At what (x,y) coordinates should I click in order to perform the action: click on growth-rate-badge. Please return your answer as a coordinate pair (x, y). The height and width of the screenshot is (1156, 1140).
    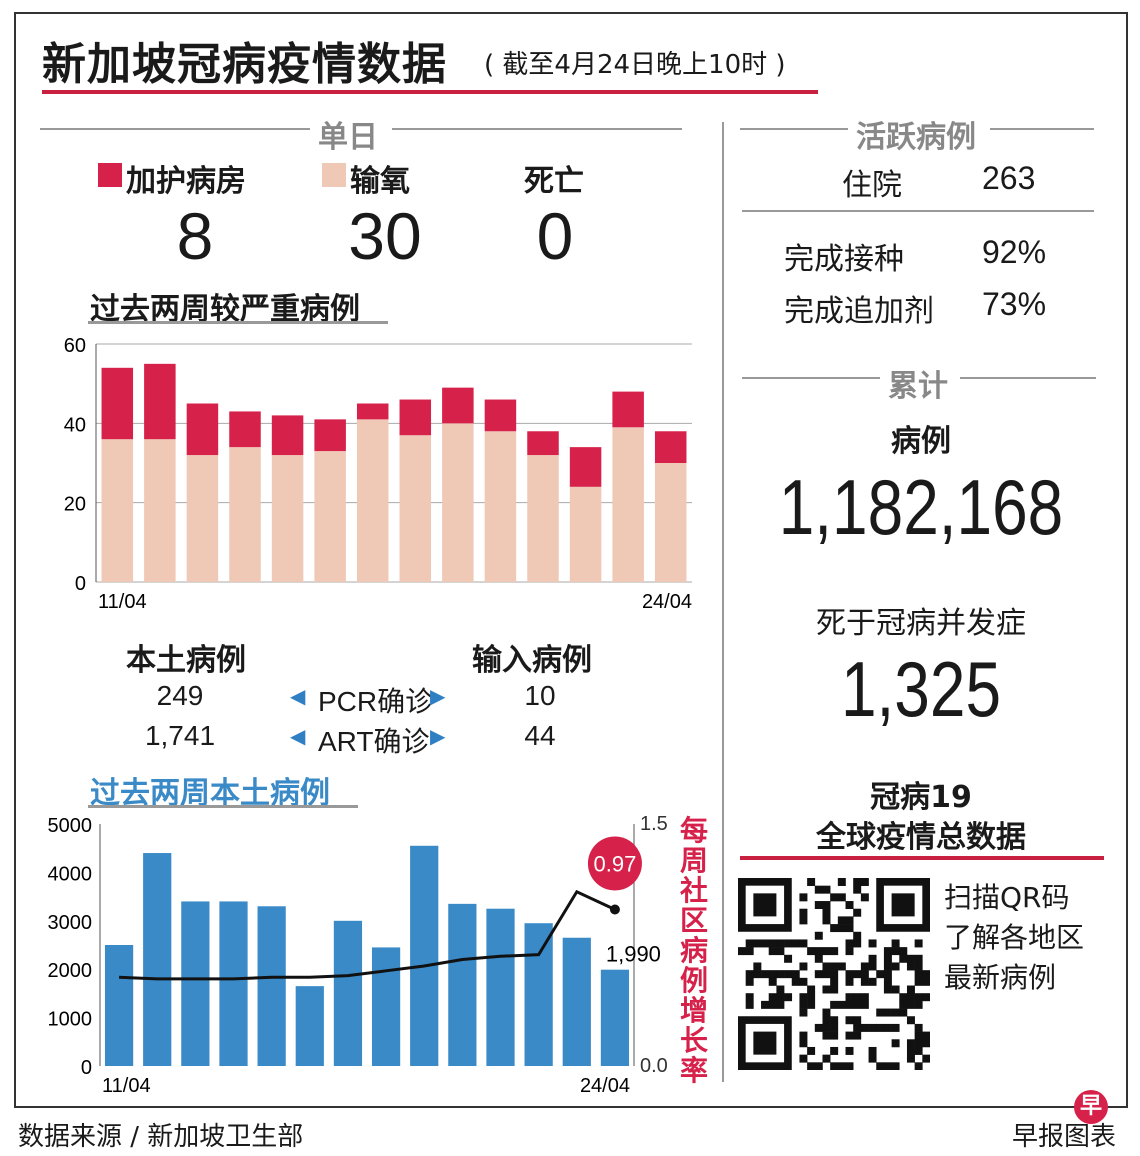
    Looking at the image, I should click on (614, 863).